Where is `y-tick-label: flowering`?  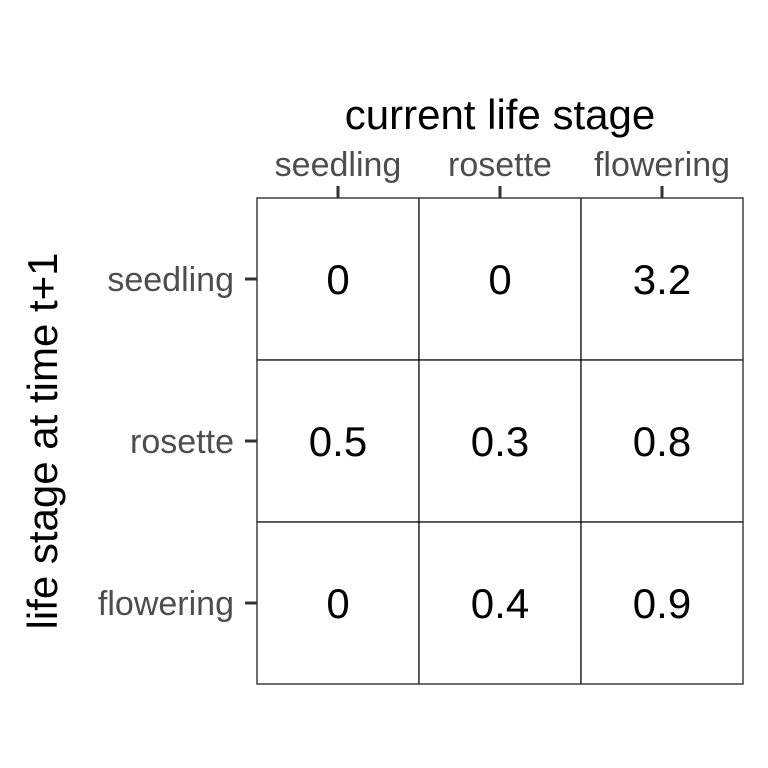 y-tick-label: flowering is located at coordinates (166, 604).